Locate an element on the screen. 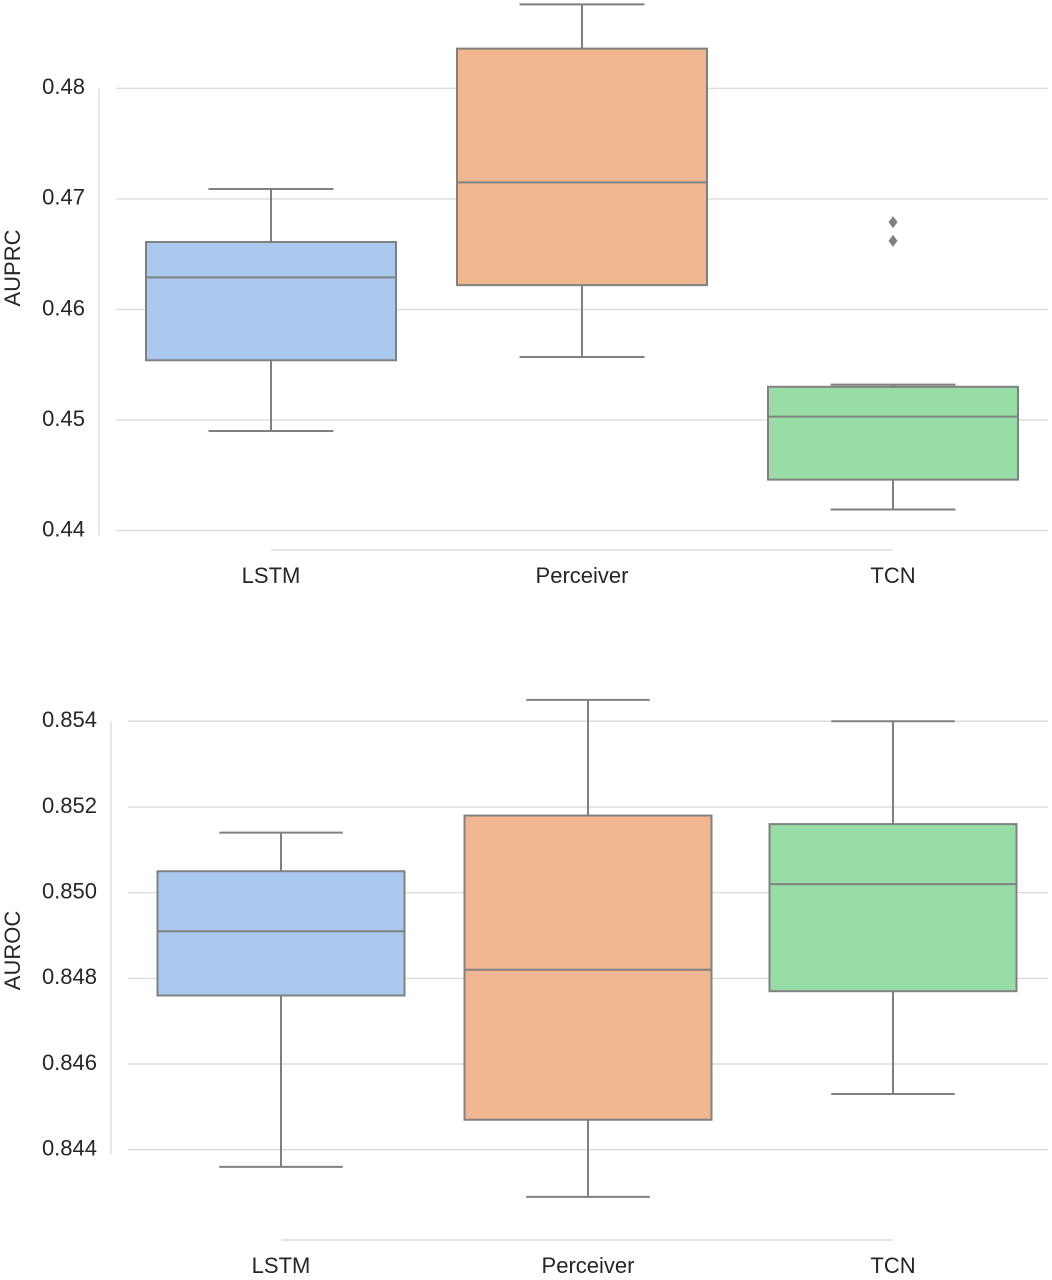 The image size is (1052, 1280). y-tick-label: 0.852 is located at coordinates (69, 805).